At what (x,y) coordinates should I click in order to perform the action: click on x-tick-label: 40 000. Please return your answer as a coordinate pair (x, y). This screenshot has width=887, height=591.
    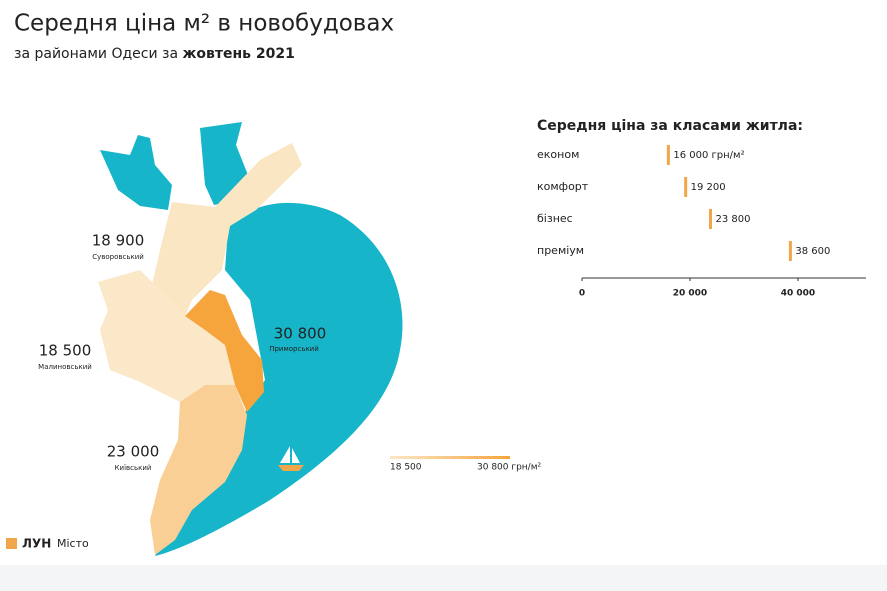
    Looking at the image, I should click on (798, 294).